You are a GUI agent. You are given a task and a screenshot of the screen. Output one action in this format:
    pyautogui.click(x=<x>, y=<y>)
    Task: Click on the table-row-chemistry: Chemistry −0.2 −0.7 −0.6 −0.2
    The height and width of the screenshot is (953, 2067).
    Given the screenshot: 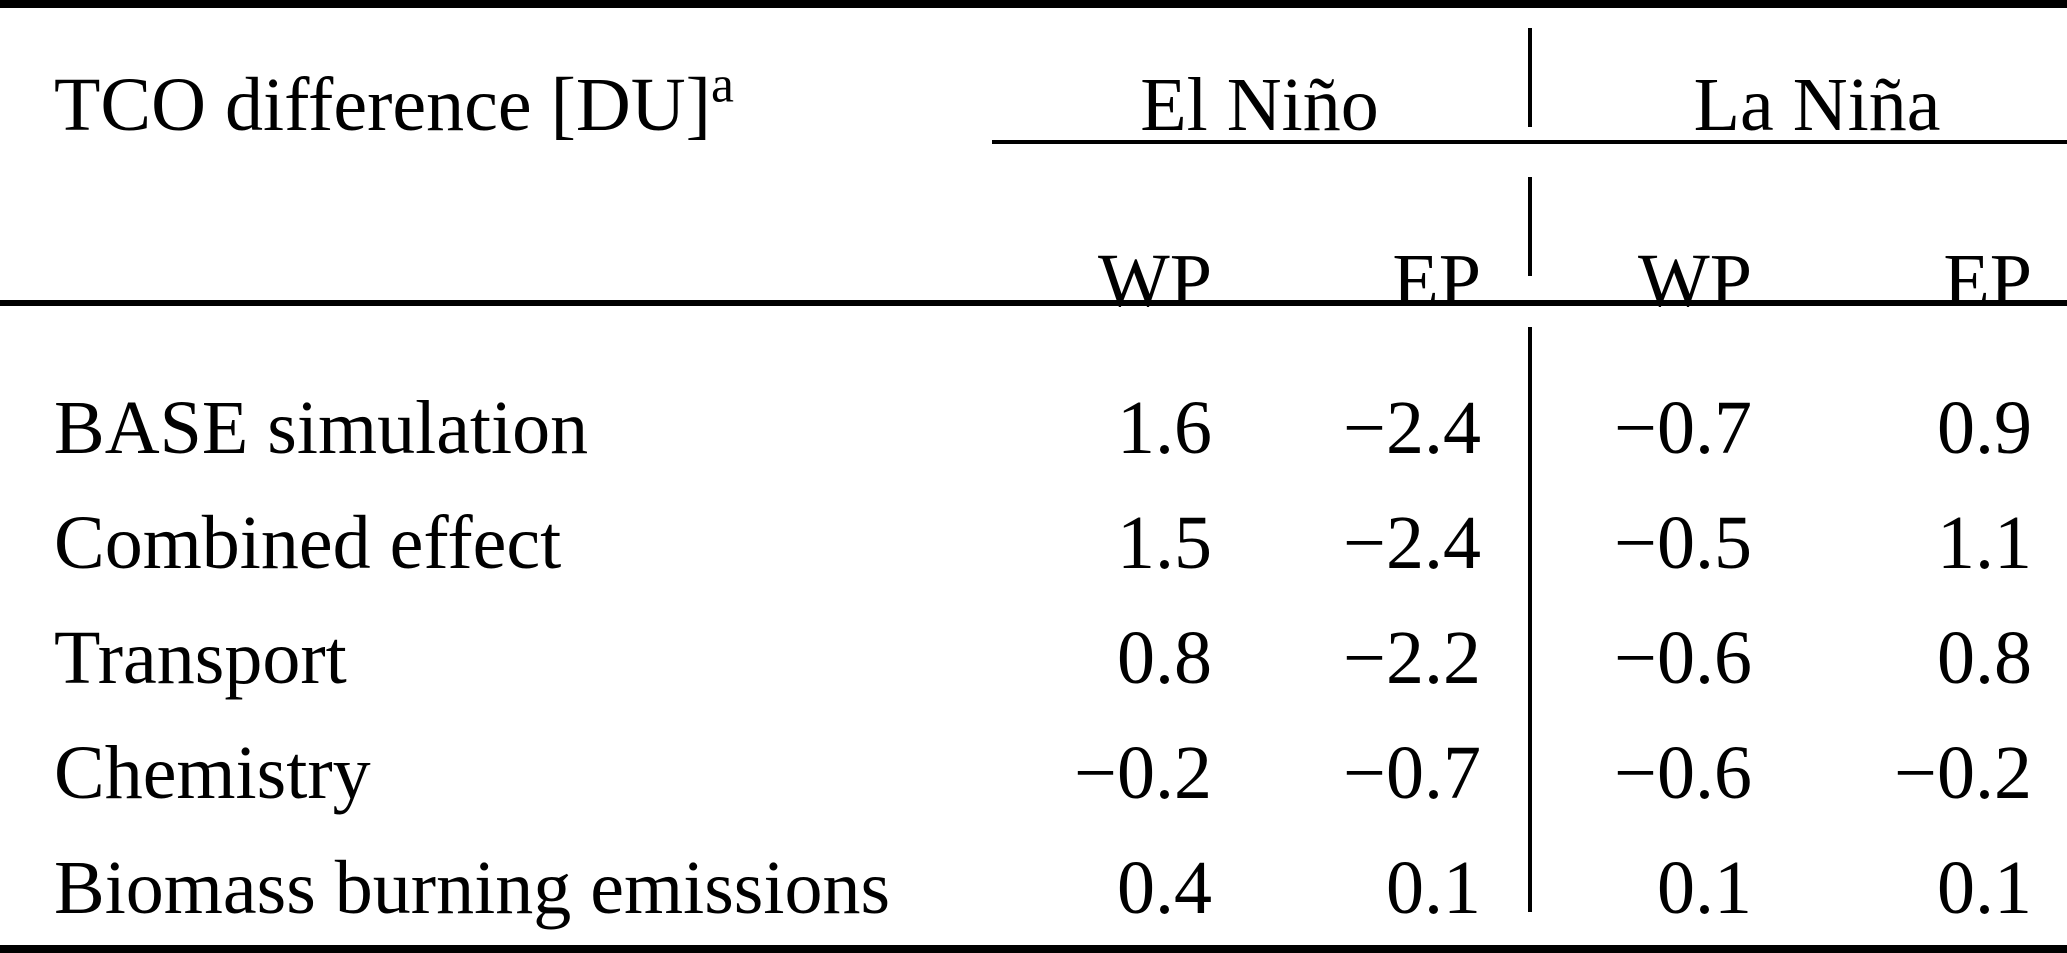 What is the action you would take?
    pyautogui.click(x=1033, y=761)
    